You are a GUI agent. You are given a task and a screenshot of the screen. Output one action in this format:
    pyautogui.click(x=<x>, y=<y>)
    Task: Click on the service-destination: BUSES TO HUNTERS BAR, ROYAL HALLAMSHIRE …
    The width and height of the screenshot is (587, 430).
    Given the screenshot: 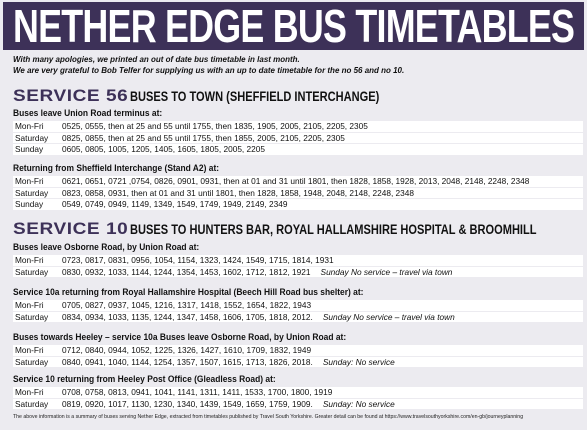 What is the action you would take?
    pyautogui.click(x=333, y=229)
    